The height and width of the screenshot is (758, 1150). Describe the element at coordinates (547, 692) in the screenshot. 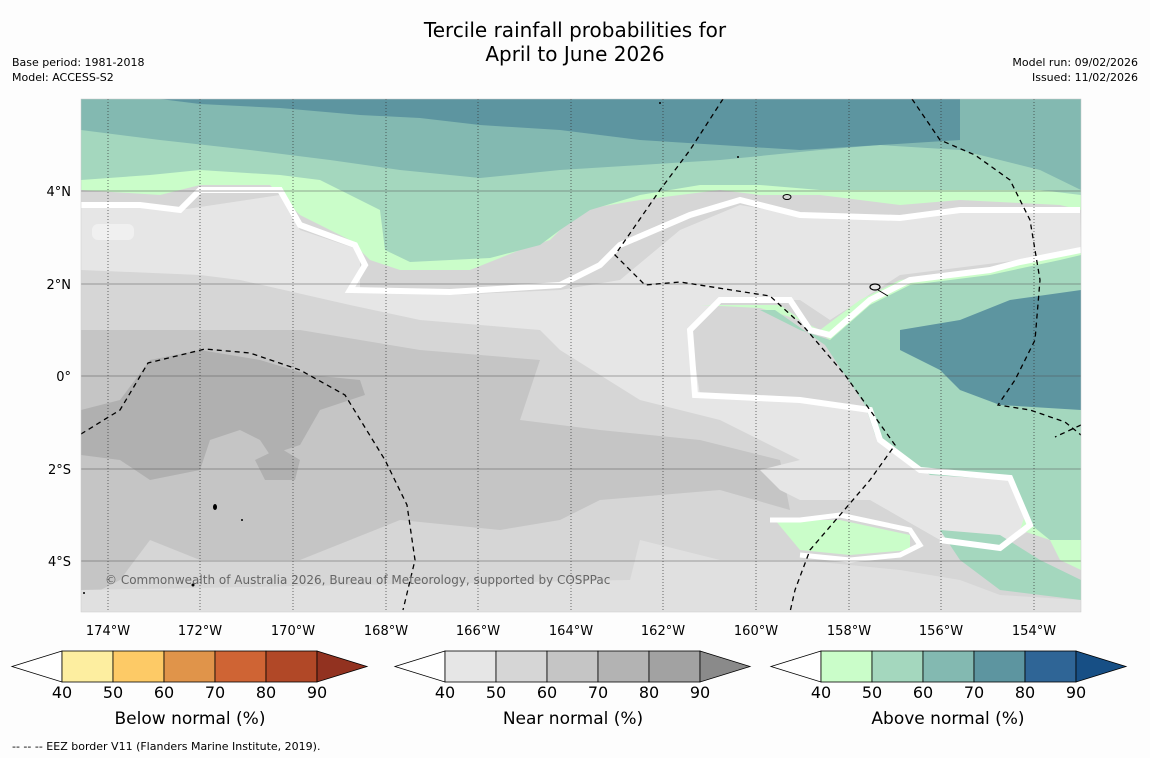

I see `near-normal-tick: 60` at that location.